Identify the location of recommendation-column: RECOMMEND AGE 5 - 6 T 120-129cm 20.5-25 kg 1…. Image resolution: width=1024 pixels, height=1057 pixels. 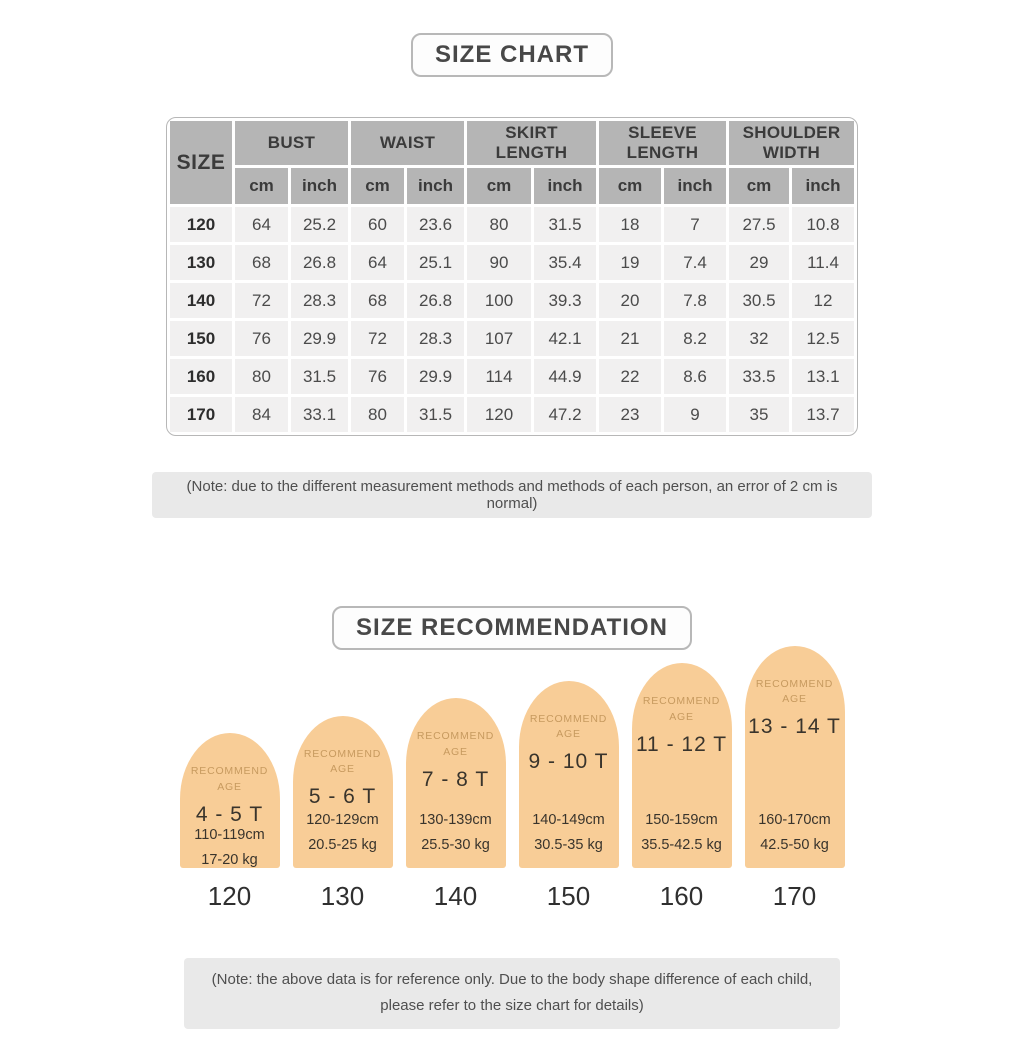
(342, 814).